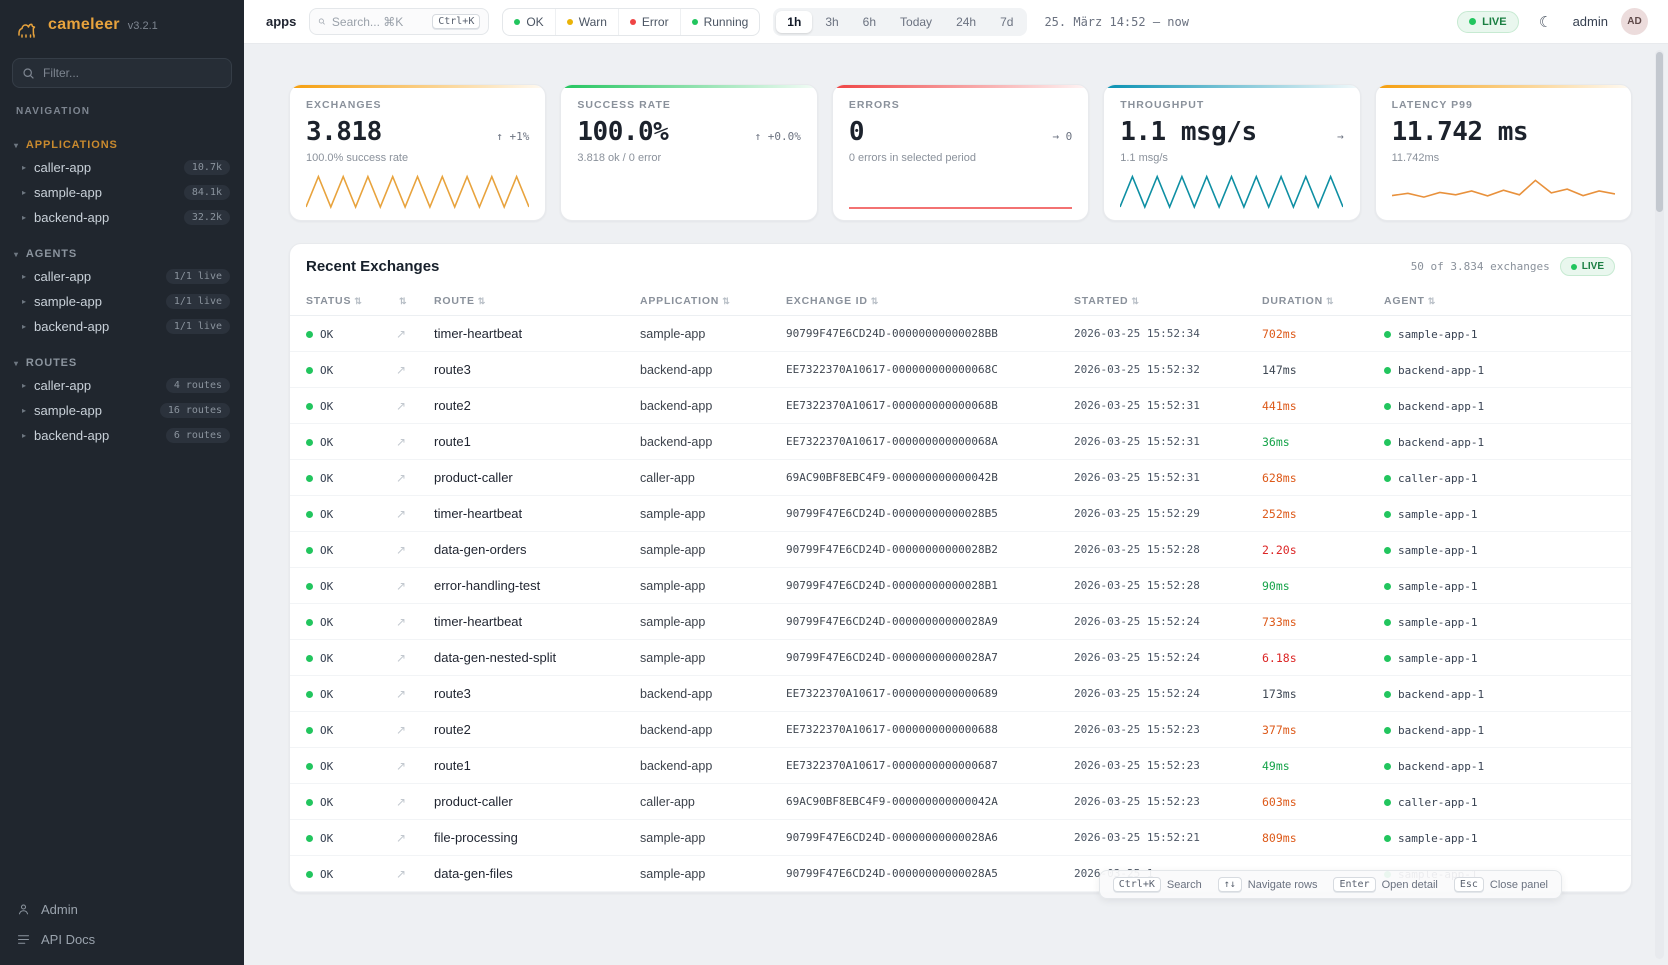  I want to click on section-header-agents: ▾ AGENTS, so click(122, 254).